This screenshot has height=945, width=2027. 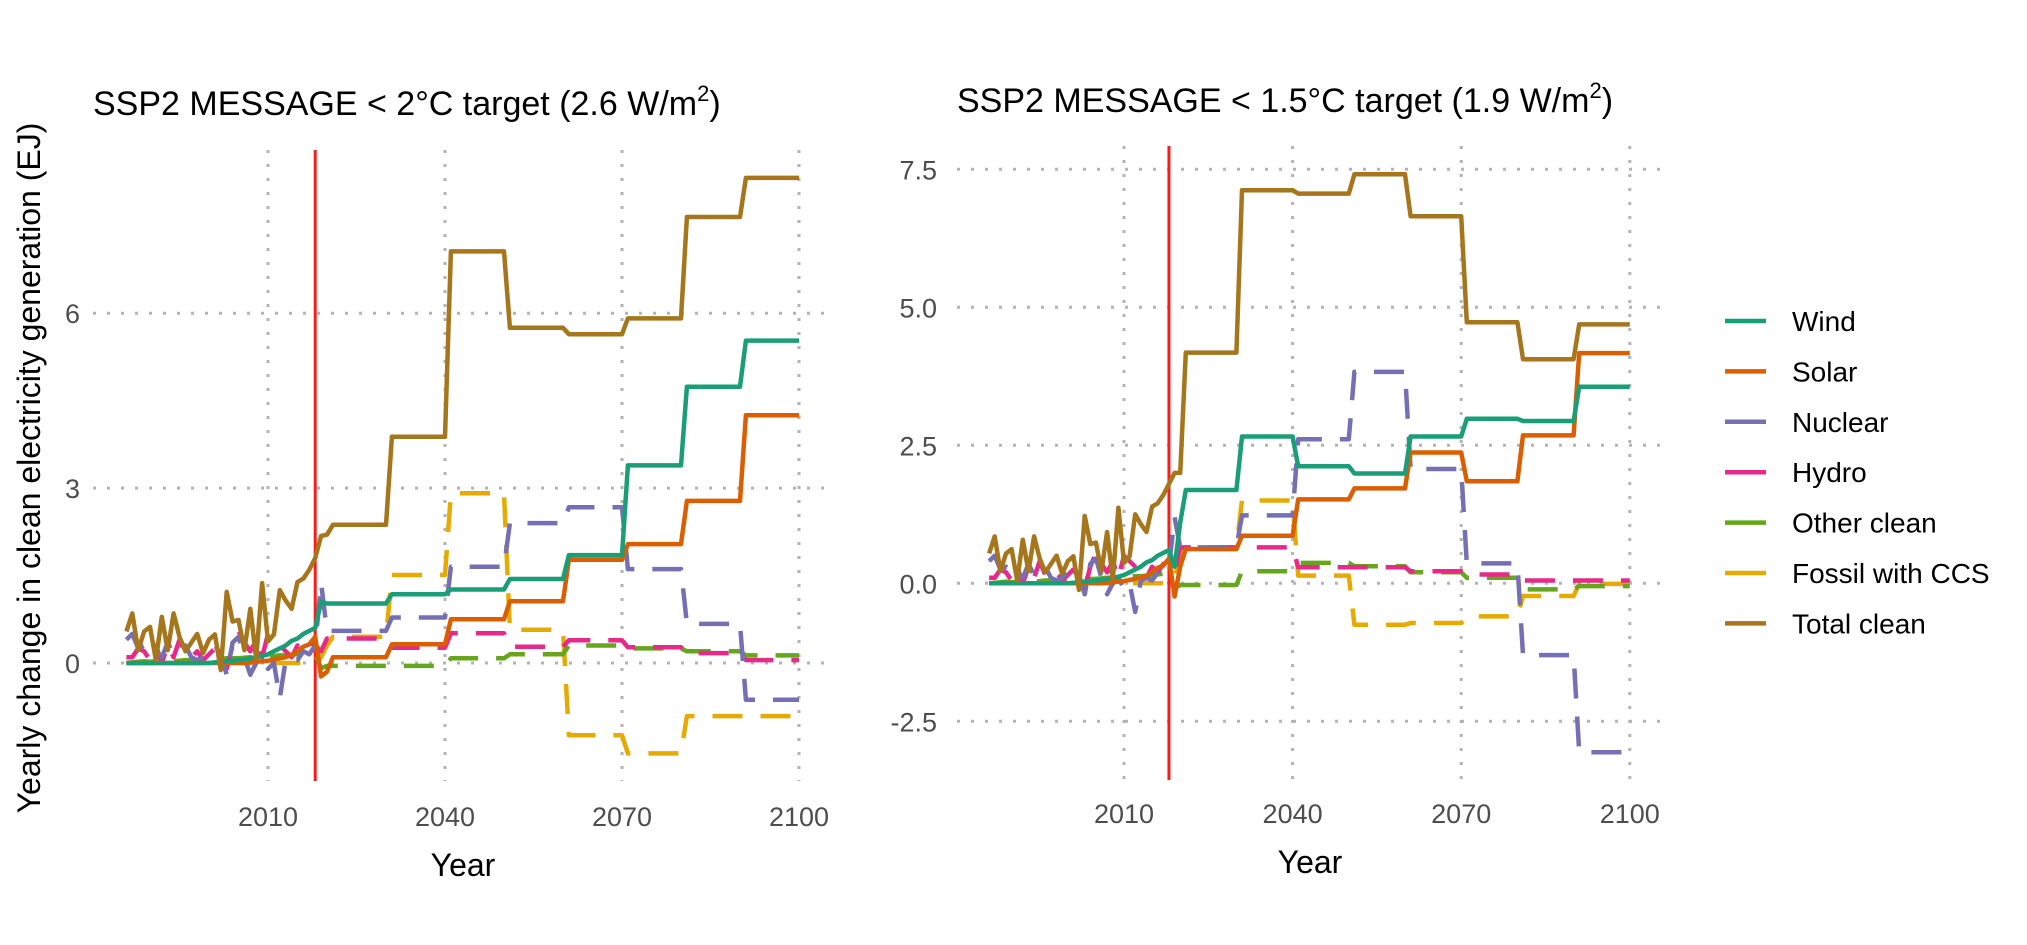 I want to click on legend-item-total-clean: Total clean, so click(x=1825, y=623).